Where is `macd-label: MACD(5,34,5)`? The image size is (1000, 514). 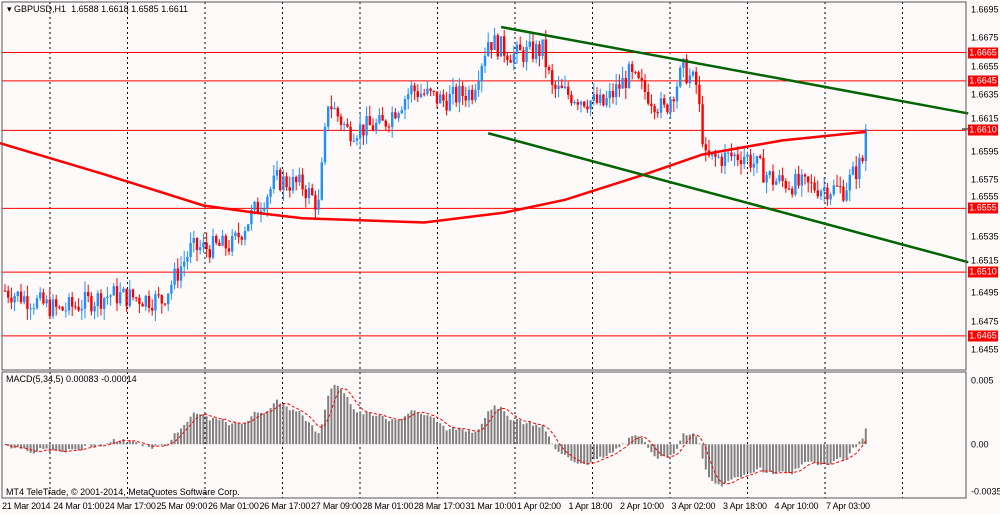
macd-label: MACD(5,34,5) is located at coordinates (35, 379).